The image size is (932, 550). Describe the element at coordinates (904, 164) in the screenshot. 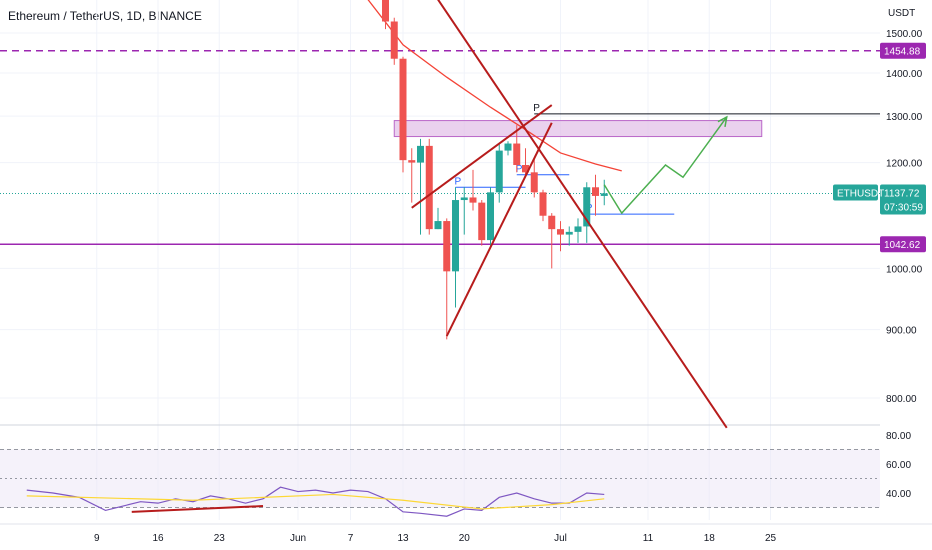

I see `price-axis-tick-label: 1200.00` at that location.